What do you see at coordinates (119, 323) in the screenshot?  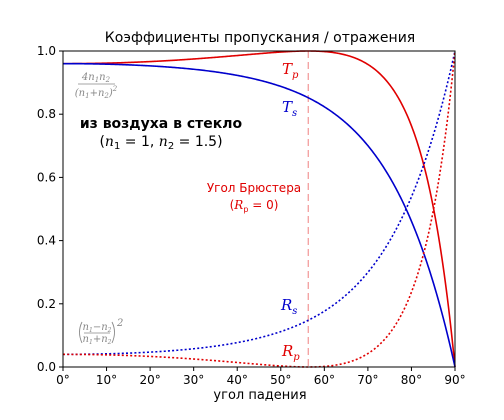 I see `svg-text: 2` at bounding box center [119, 323].